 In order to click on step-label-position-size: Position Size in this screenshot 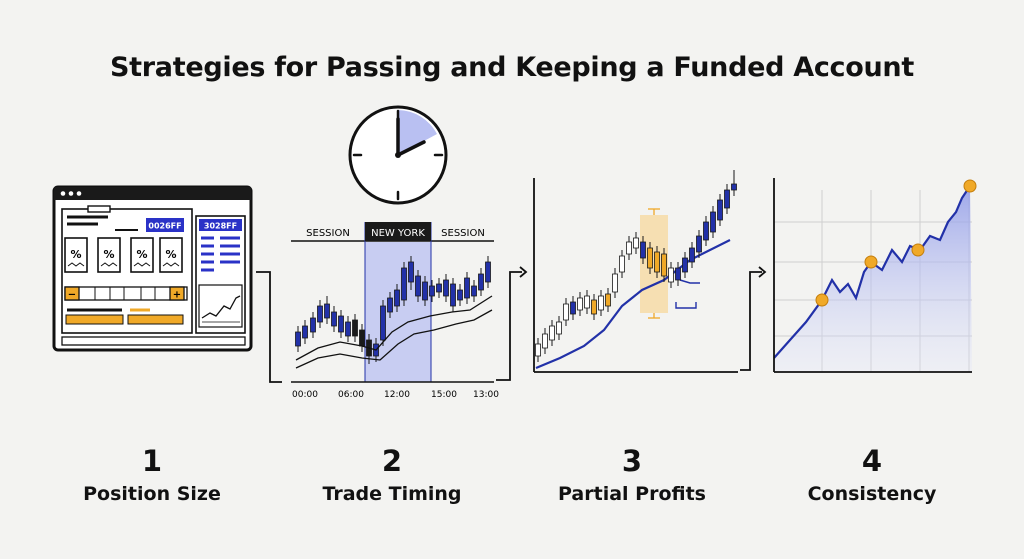, I will do `click(152, 494)`.